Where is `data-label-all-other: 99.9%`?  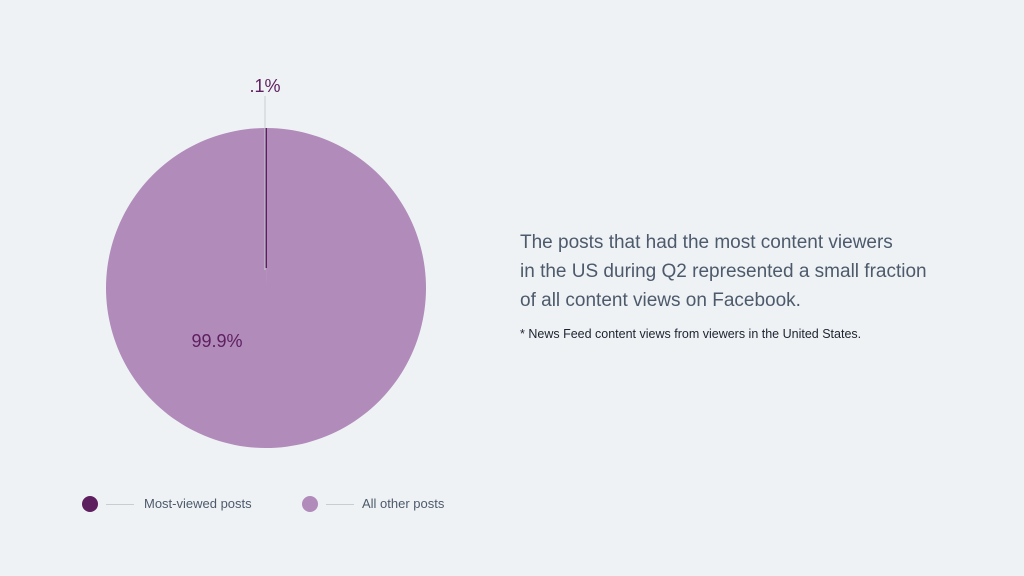 data-label-all-other: 99.9% is located at coordinates (216, 341).